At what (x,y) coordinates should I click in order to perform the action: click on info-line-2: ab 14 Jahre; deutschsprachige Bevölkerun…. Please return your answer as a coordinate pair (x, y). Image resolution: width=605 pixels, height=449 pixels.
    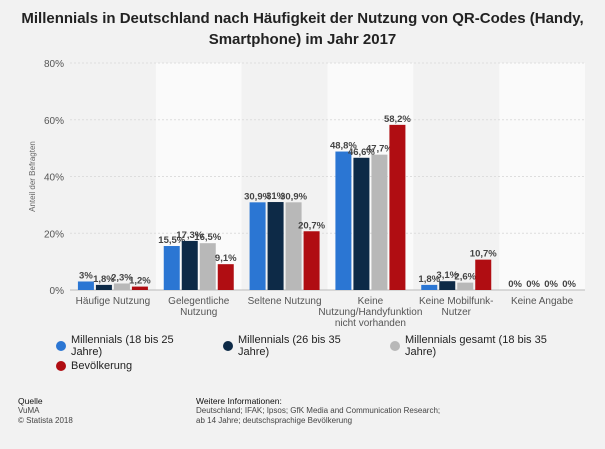
    Looking at the image, I should click on (274, 420).